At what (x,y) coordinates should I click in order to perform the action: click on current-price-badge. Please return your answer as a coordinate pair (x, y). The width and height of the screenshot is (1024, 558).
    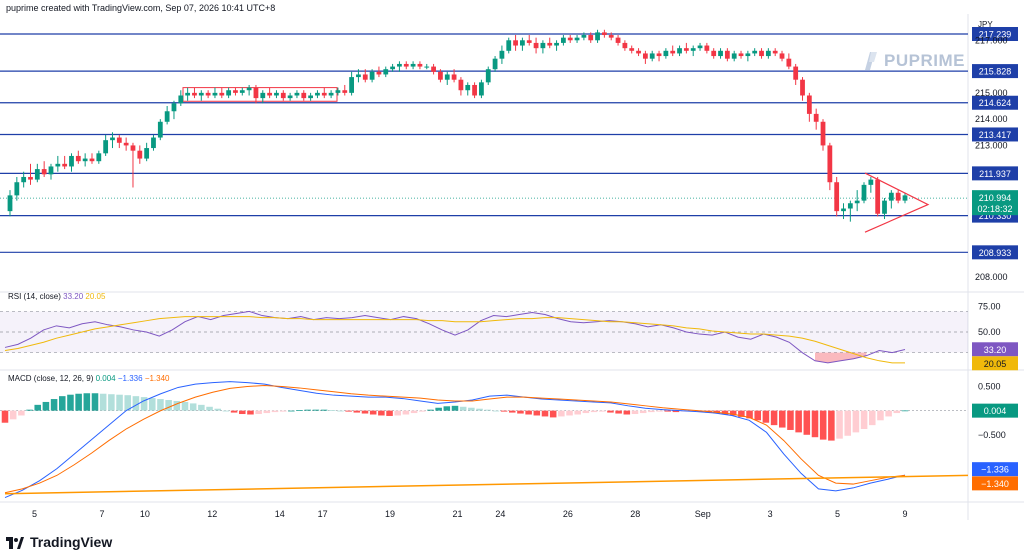
    Looking at the image, I should click on (995, 203).